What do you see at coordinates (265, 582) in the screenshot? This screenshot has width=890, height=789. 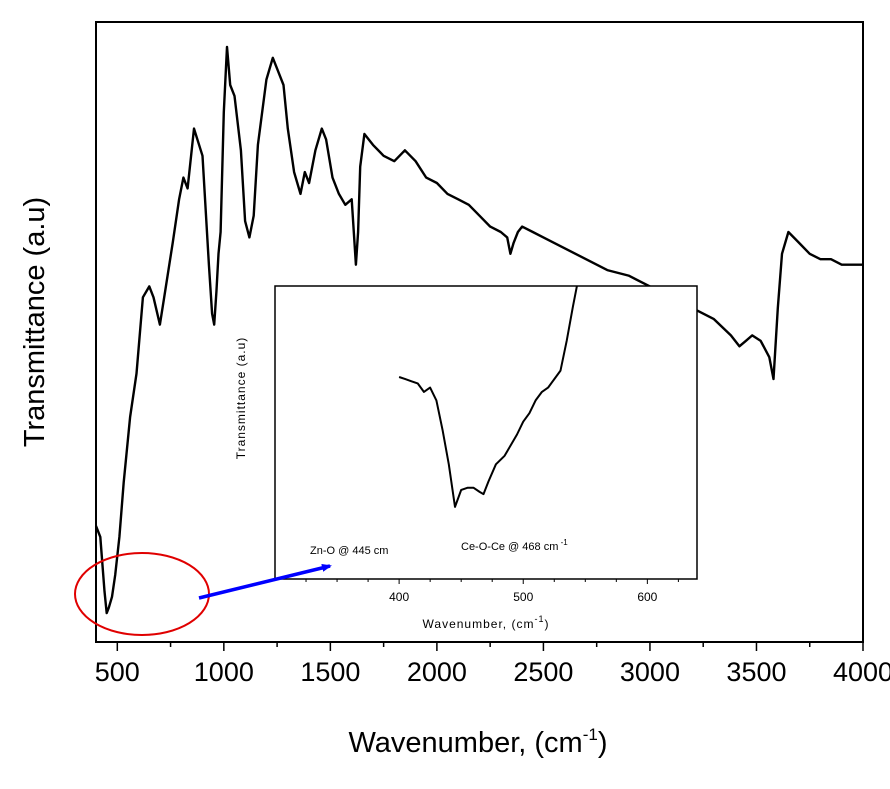 I see `blue-arrow` at bounding box center [265, 582].